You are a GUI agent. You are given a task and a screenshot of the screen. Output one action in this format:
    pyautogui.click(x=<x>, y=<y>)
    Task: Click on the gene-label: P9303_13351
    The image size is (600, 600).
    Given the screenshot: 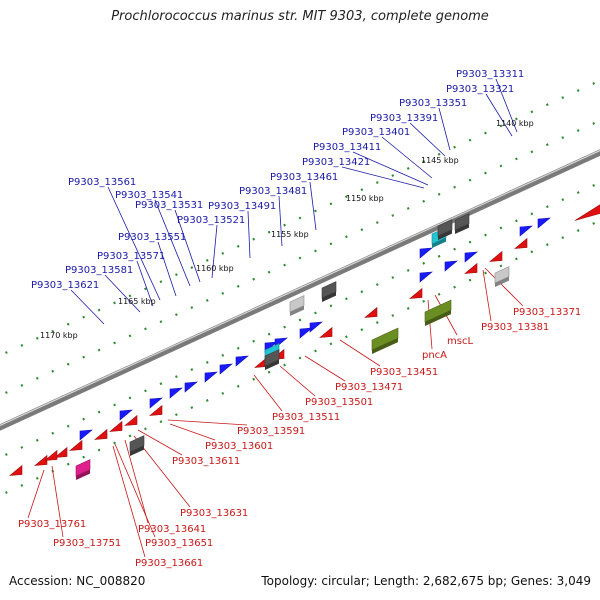 What is the action you would take?
    pyautogui.click(x=433, y=103)
    